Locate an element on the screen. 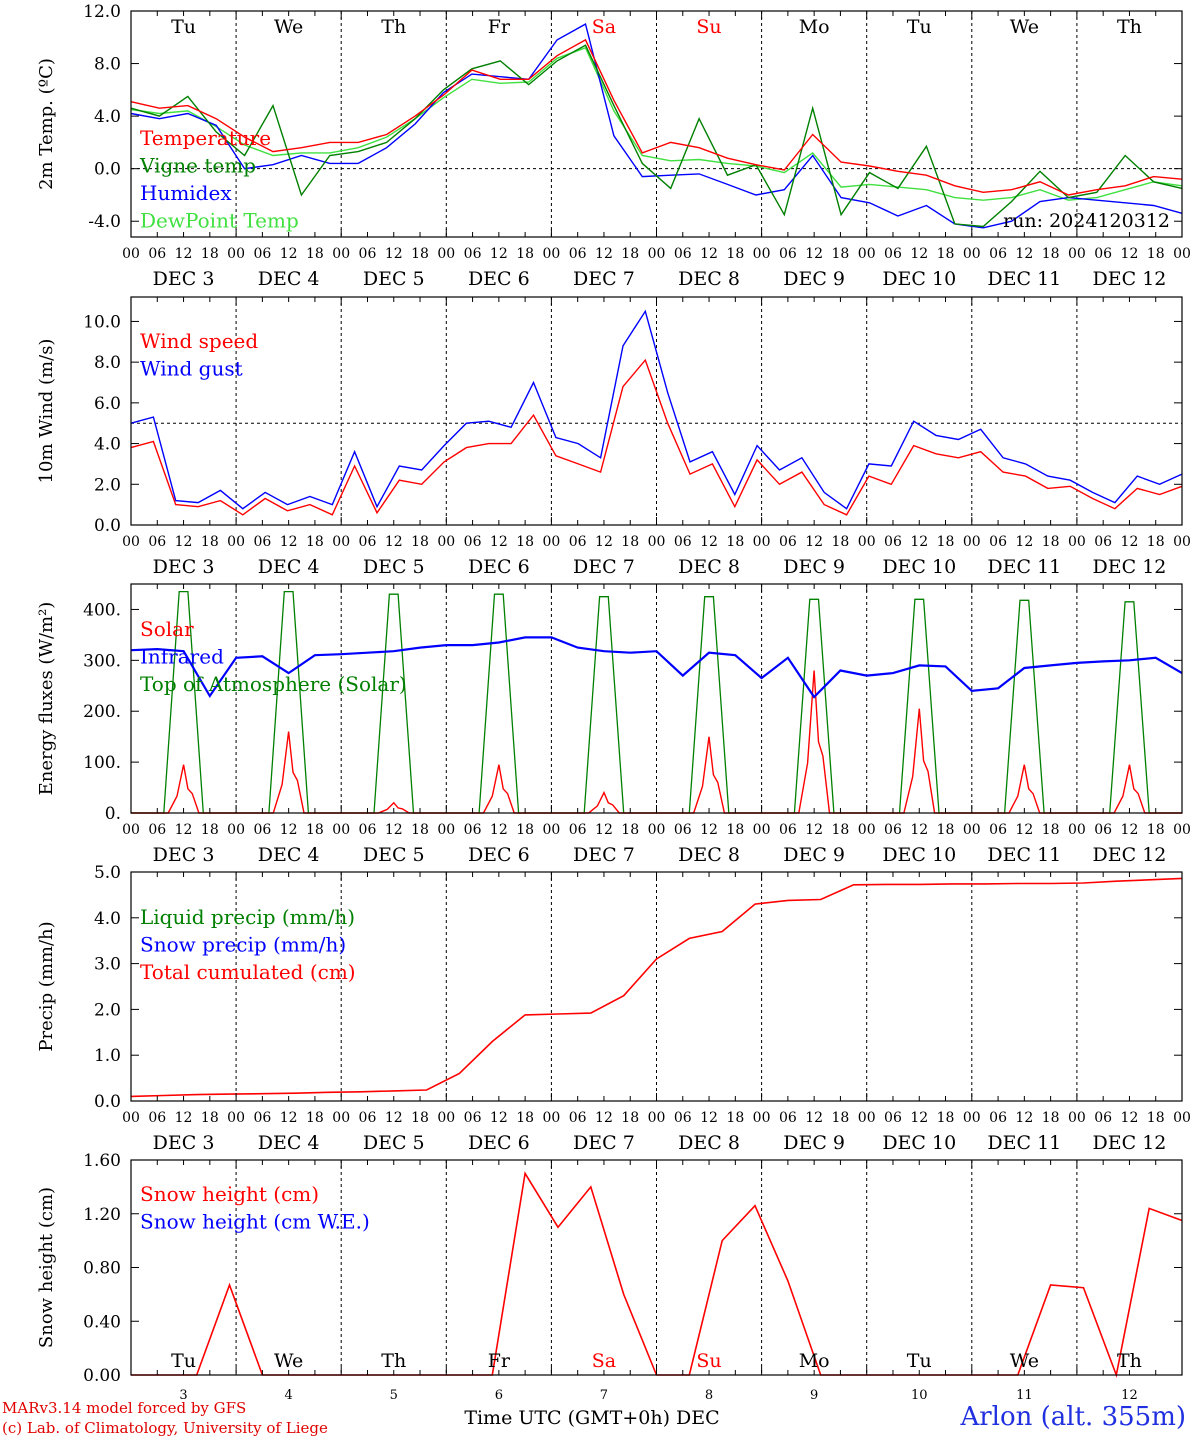 The width and height of the screenshot is (1194, 1440). y-tick-label: 3.0 is located at coordinates (107, 965).